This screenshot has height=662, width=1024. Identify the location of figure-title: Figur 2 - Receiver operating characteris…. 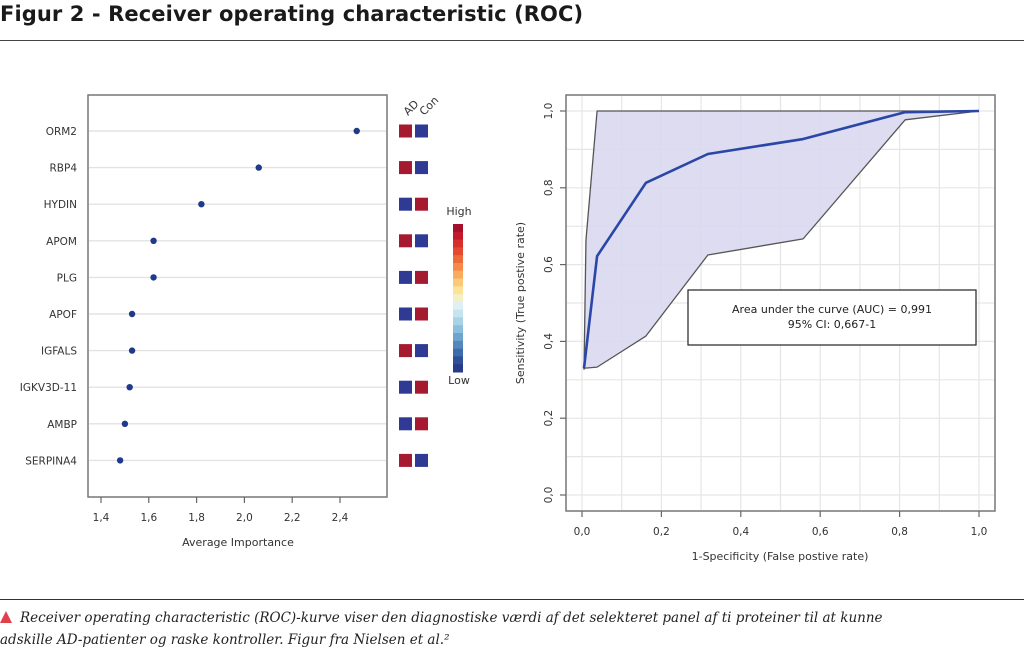
(292, 14).